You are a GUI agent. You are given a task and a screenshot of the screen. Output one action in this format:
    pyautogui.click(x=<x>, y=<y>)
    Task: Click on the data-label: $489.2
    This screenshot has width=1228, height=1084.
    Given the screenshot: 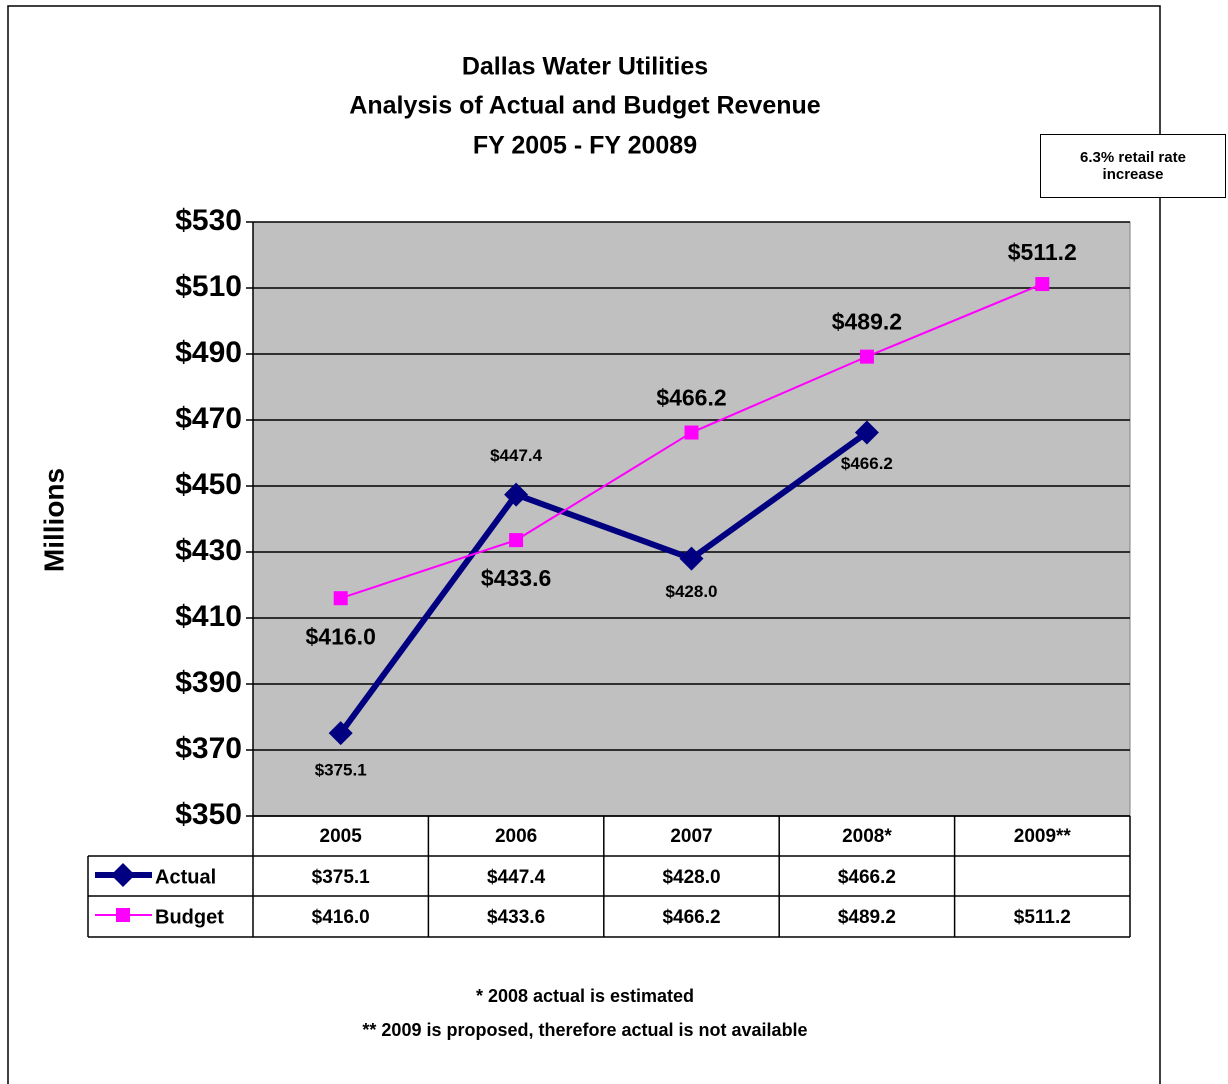 What is the action you would take?
    pyautogui.click(x=867, y=322)
    